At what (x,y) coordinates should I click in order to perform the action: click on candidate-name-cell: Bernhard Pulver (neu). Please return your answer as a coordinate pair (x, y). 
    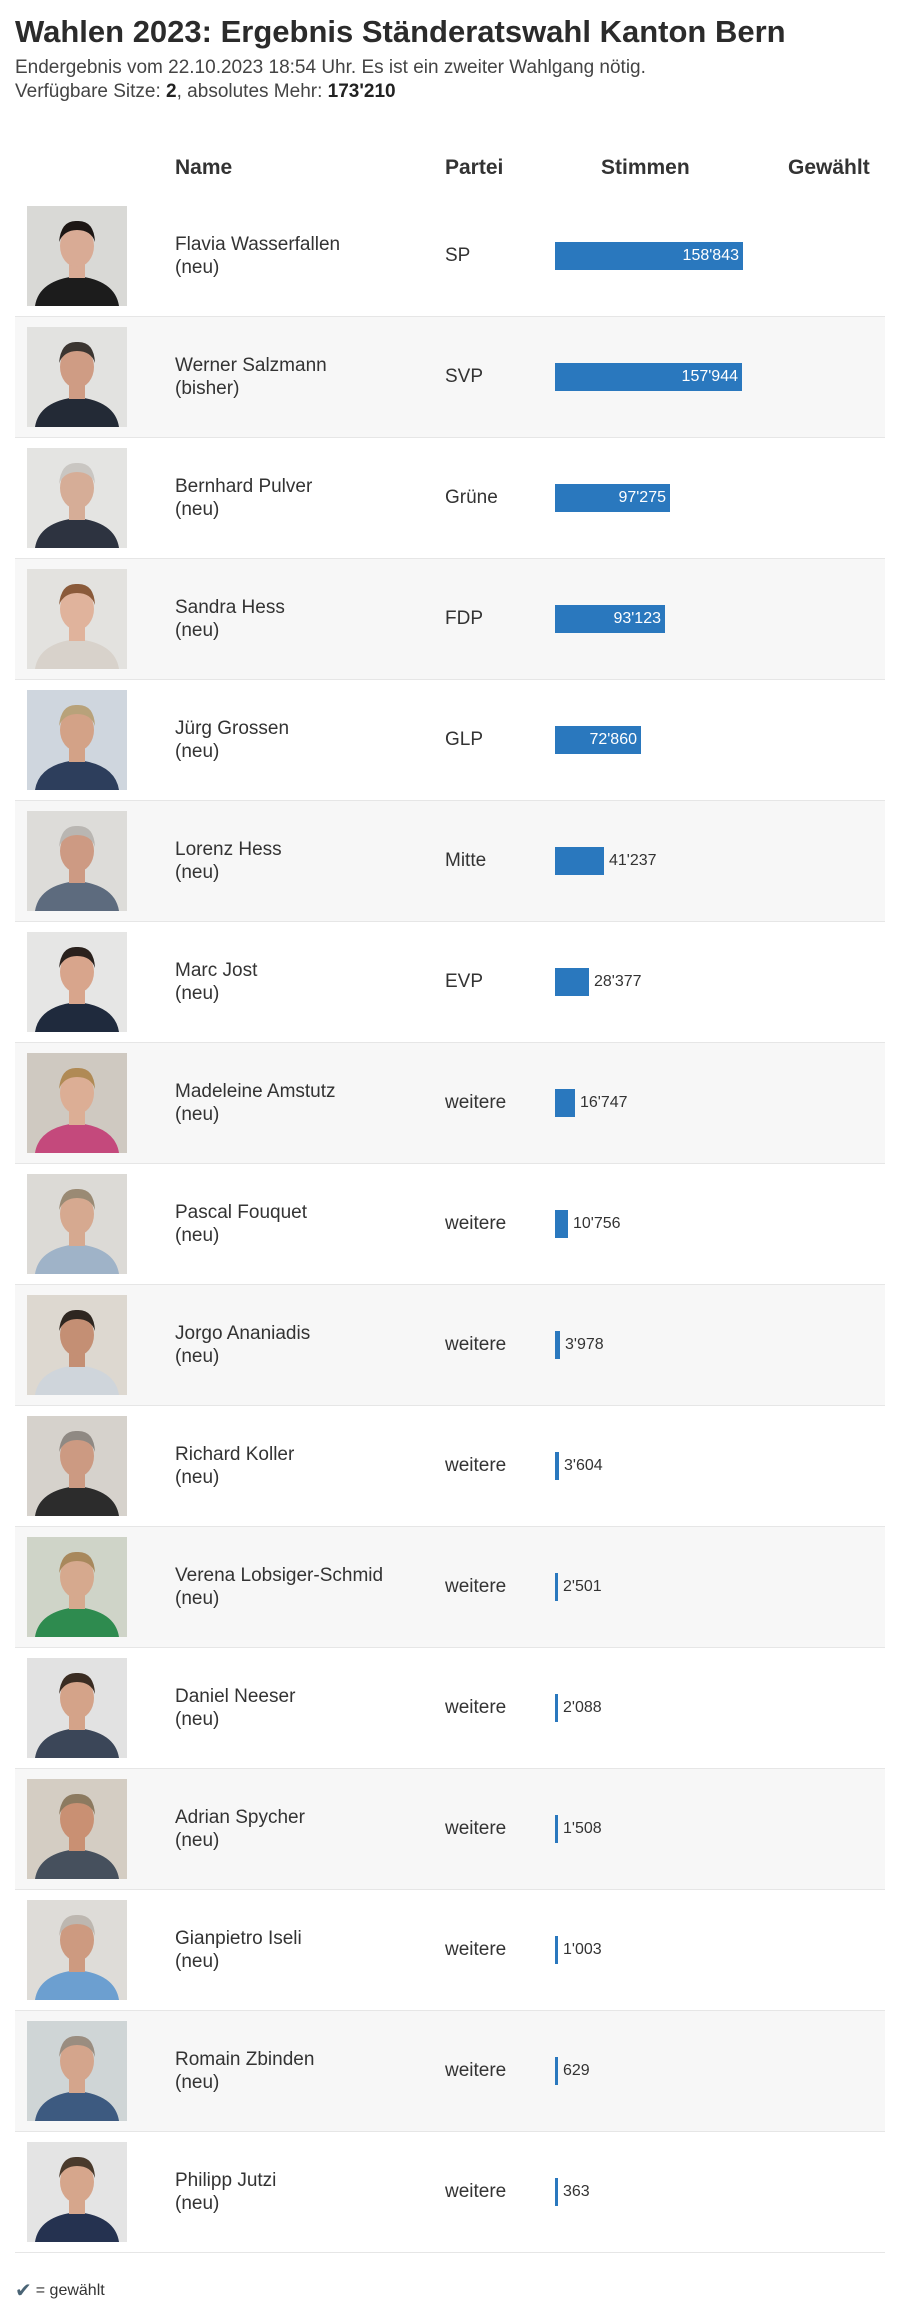
    Looking at the image, I should click on (295, 498).